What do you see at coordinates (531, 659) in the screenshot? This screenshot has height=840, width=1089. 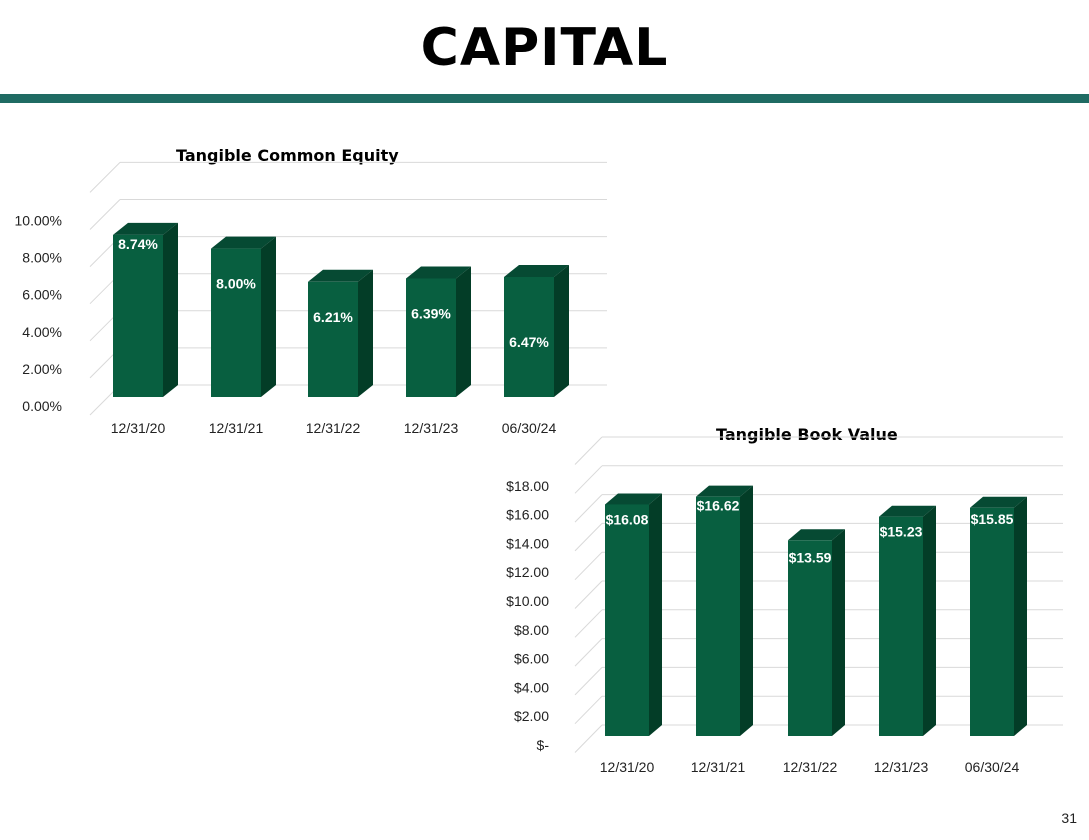 I see `y-tick-label: $6.00` at bounding box center [531, 659].